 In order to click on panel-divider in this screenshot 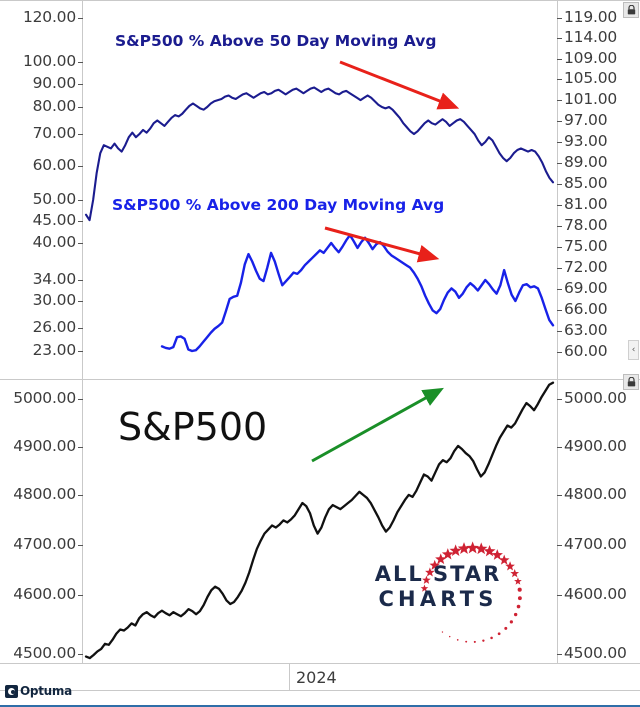, I will do `click(320, 379)`.